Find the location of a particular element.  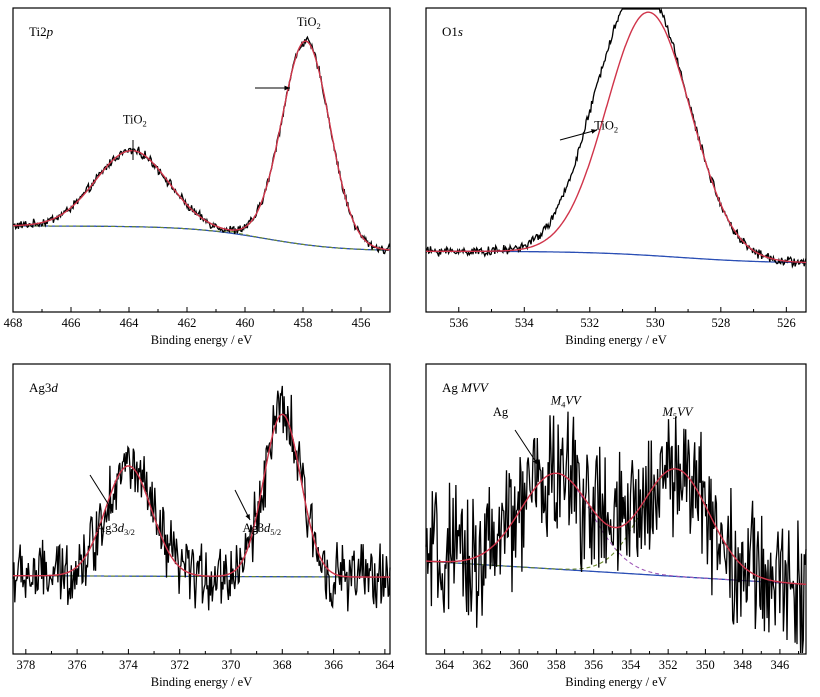

annotation-label: Ag3d3/2 is located at coordinates (115, 529).